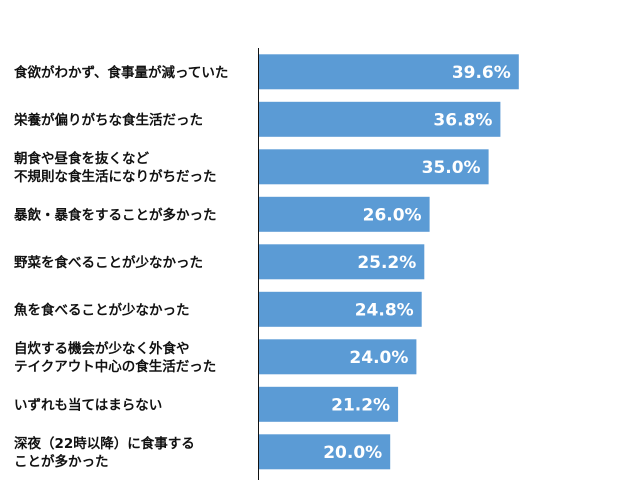 This screenshot has height=501, width=618. What do you see at coordinates (115, 214) in the screenshot?
I see `category-label-4: 暴飲・暴食をすることが多かった` at bounding box center [115, 214].